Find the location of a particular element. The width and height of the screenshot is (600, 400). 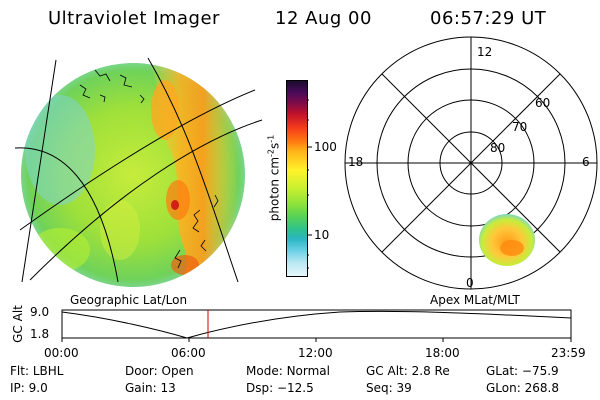

filter-label: Flt: is located at coordinates (19, 371).